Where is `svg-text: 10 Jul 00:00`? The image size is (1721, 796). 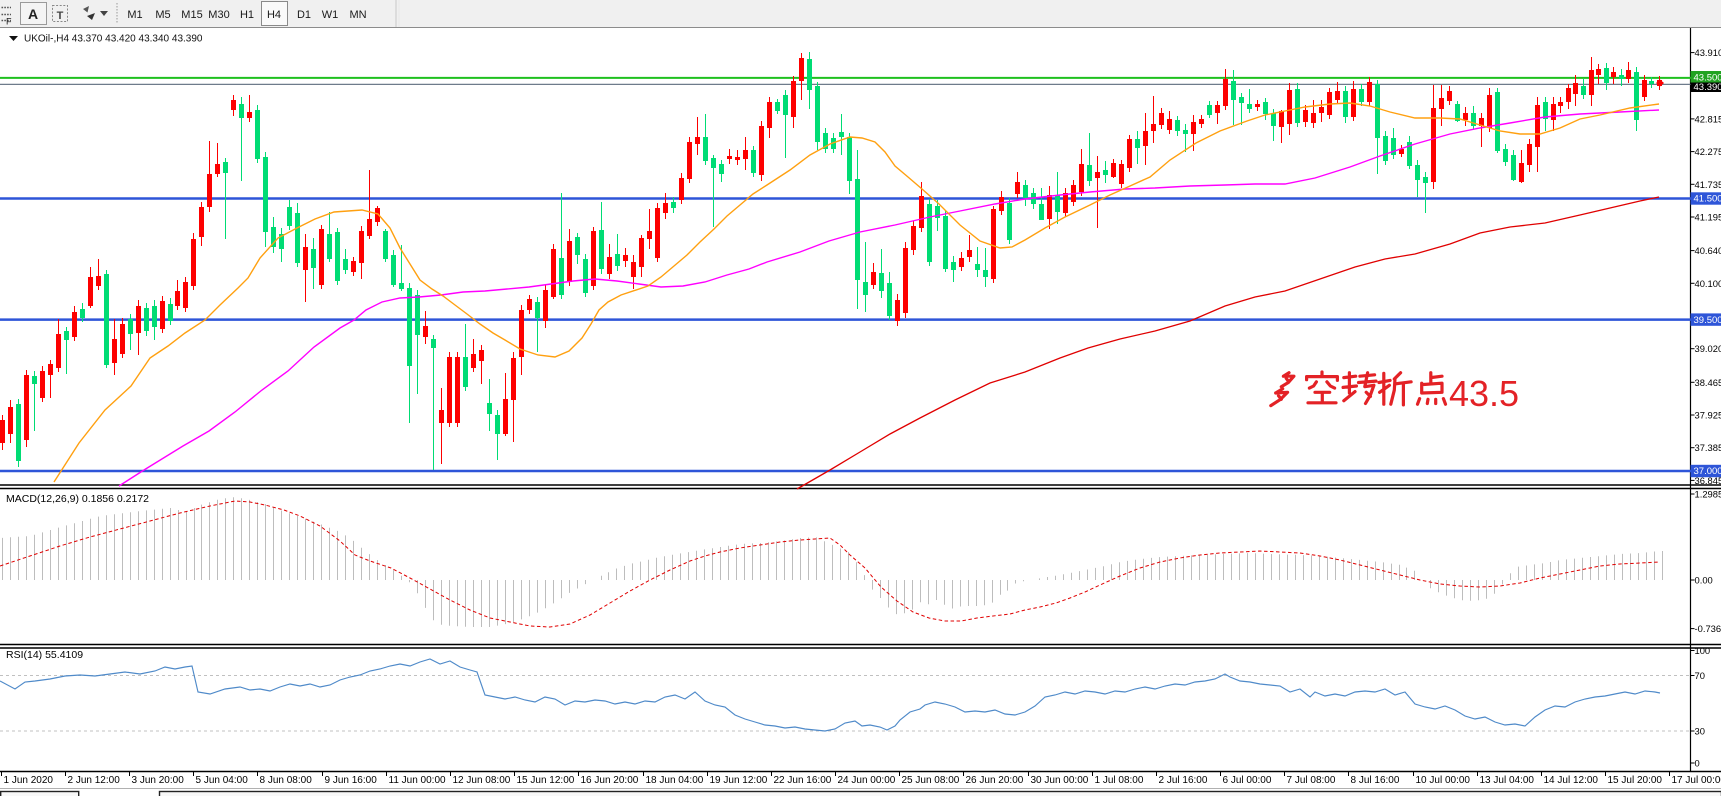
svg-text: 10 Jul 00:00 is located at coordinates (1443, 780).